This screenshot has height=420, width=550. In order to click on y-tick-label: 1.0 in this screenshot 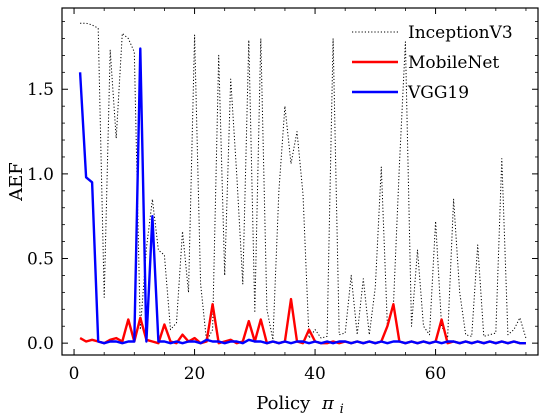, I will do `click(40, 175)`.